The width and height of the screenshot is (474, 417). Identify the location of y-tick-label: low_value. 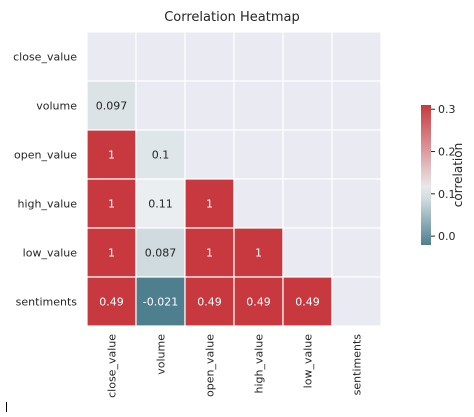
(50, 253).